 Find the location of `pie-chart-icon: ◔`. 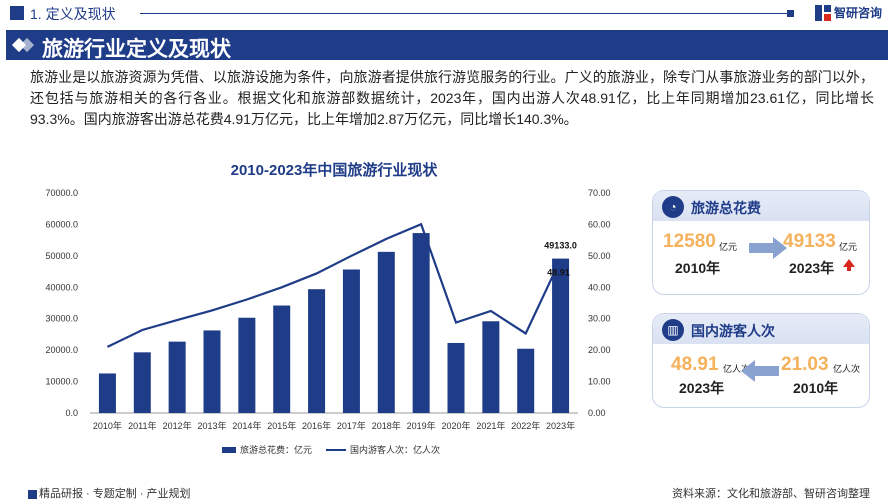

pie-chart-icon: ◔ is located at coordinates (673, 207).